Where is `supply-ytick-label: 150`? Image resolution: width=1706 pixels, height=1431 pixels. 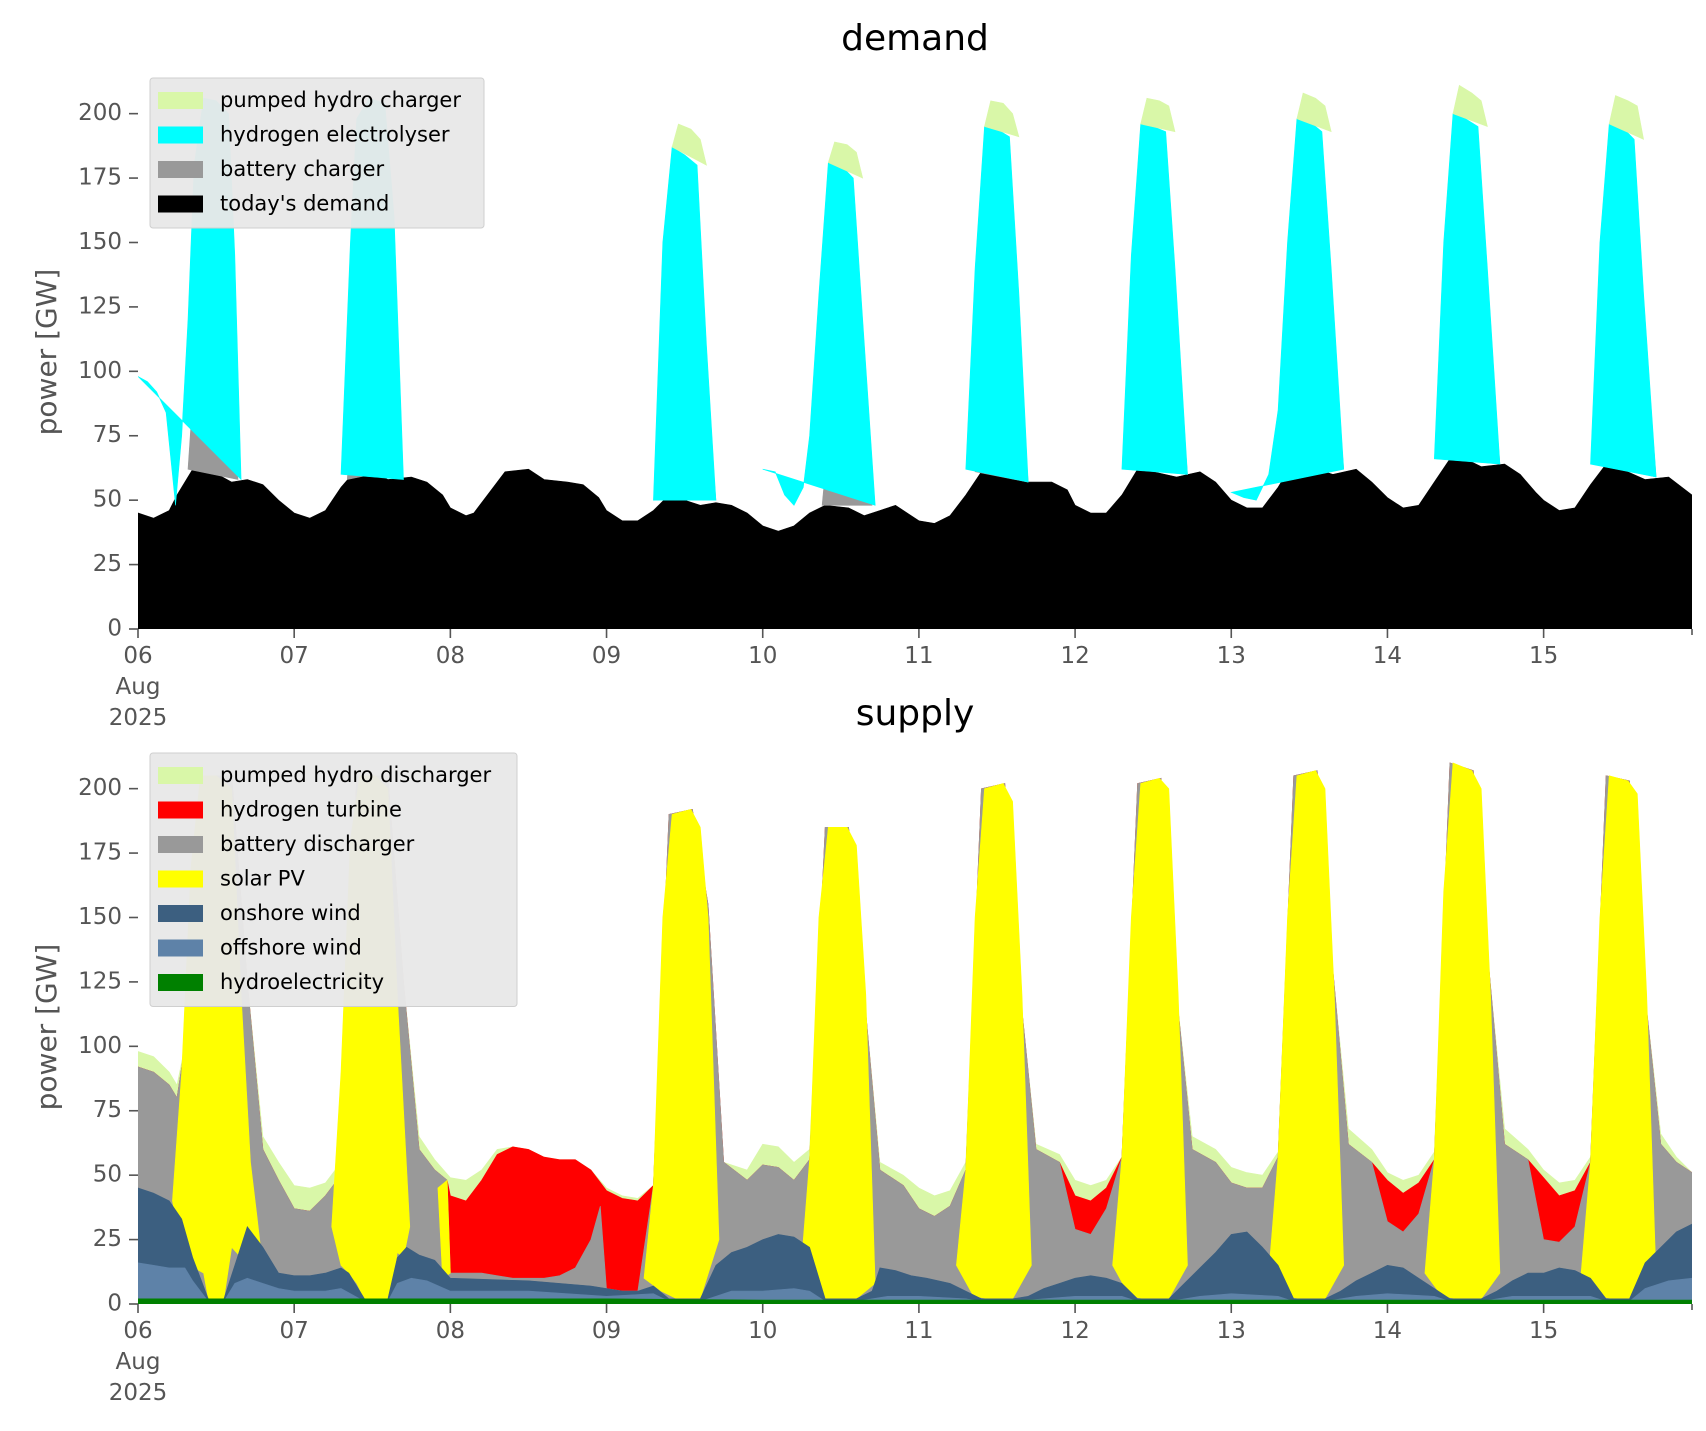
supply-ytick-label: 150 is located at coordinates (100, 917).